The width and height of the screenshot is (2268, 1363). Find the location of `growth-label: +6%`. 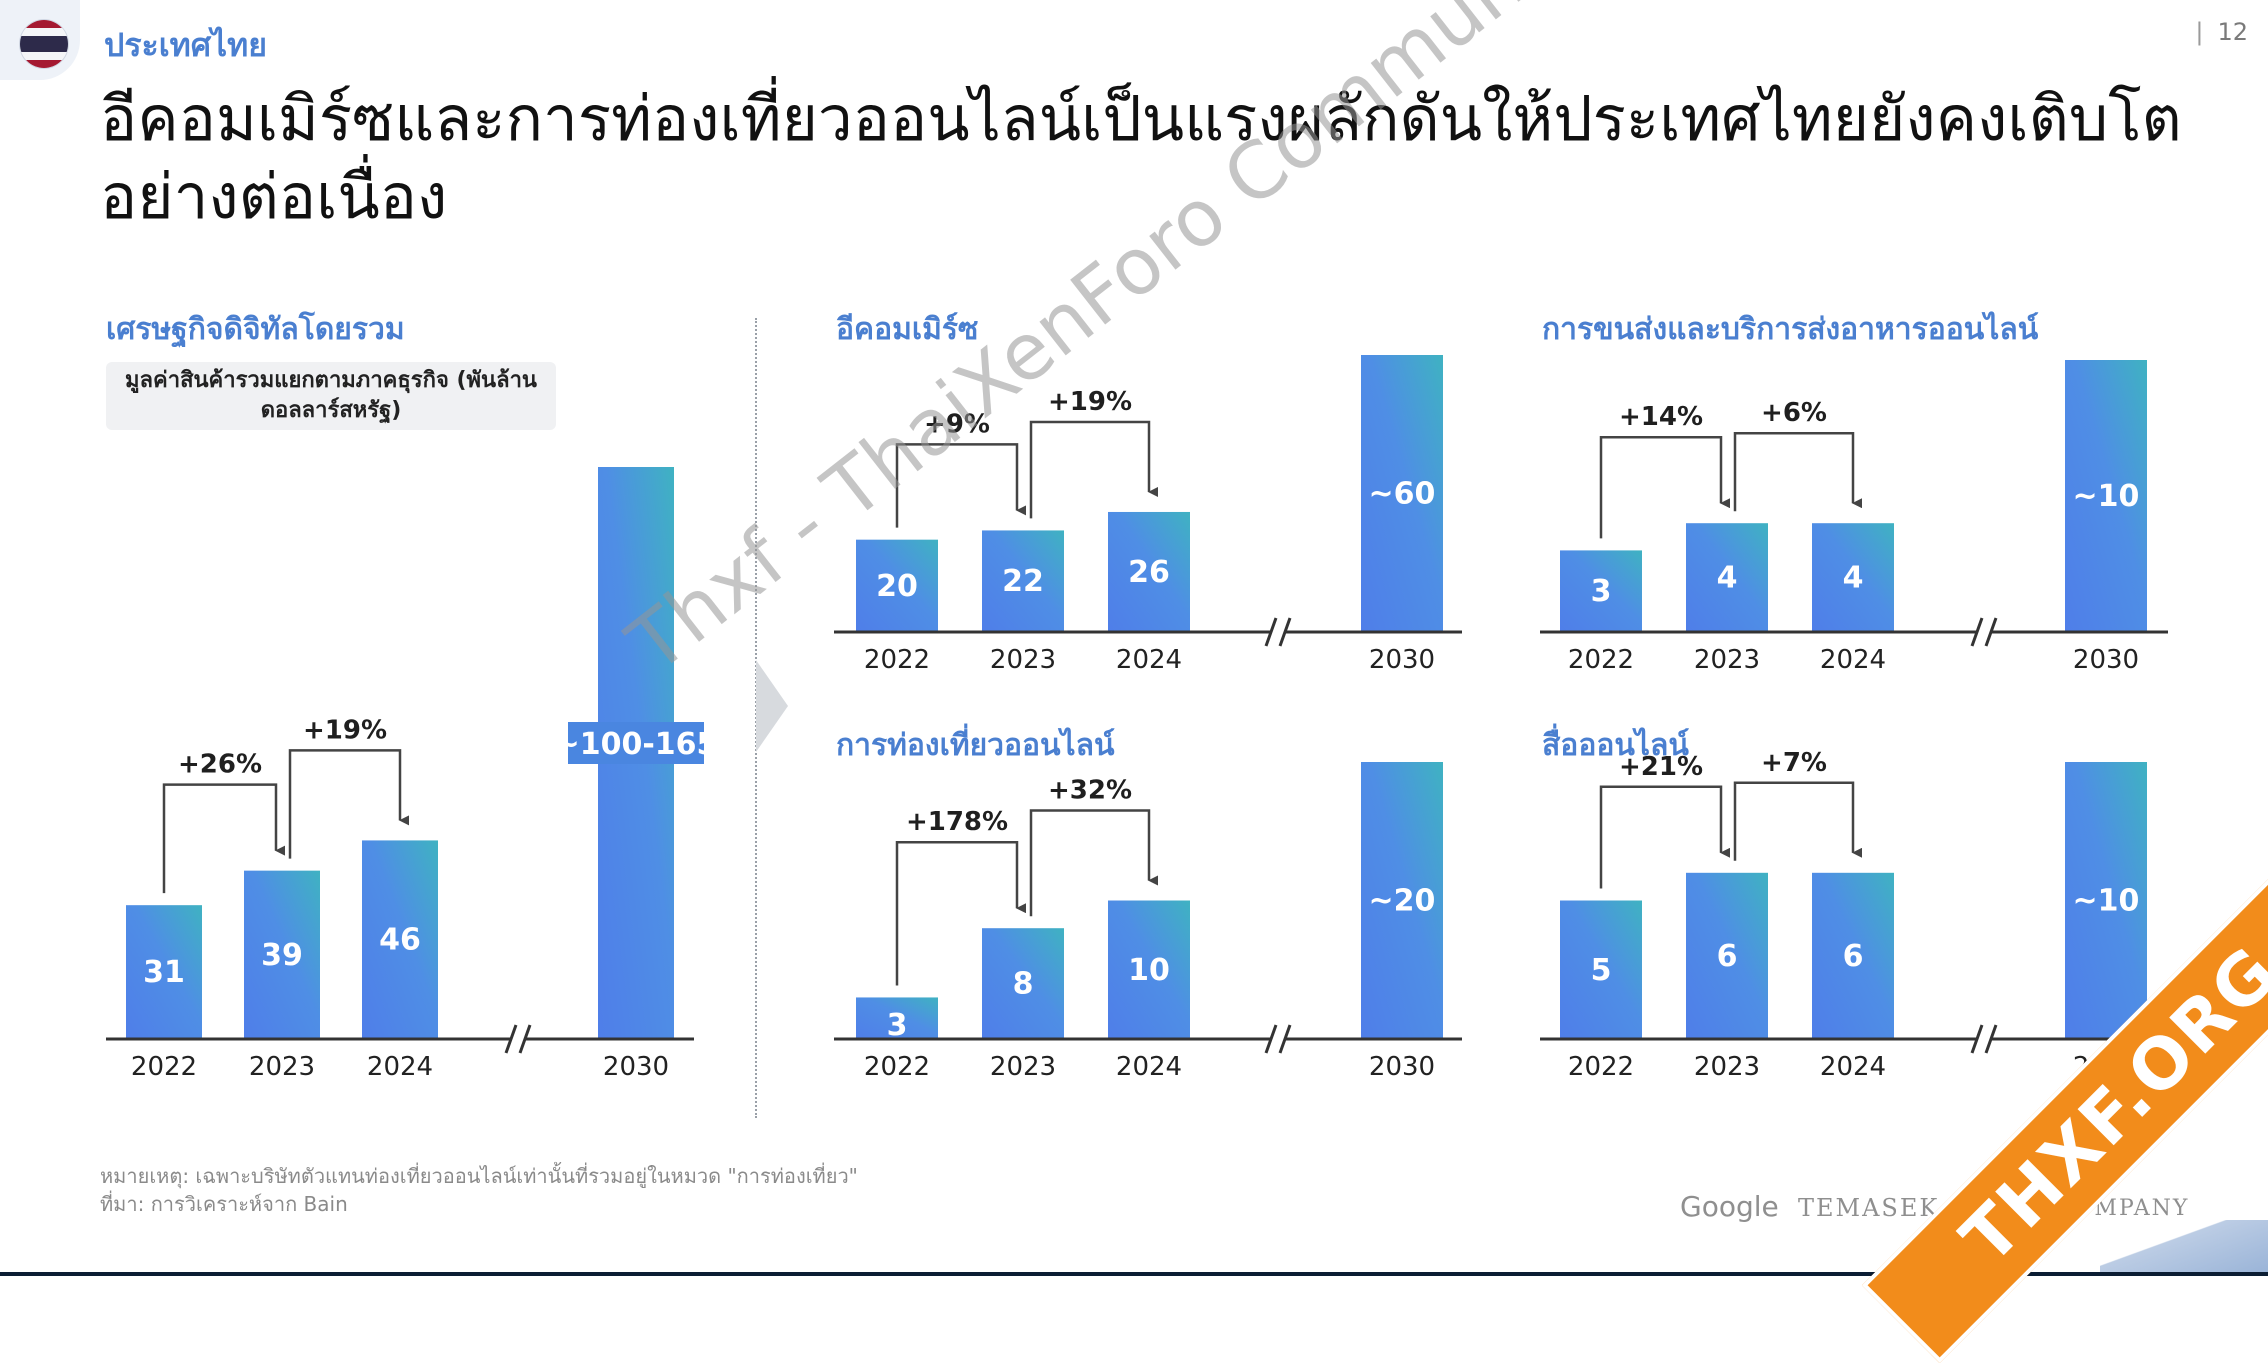

growth-label: +6% is located at coordinates (1794, 413).